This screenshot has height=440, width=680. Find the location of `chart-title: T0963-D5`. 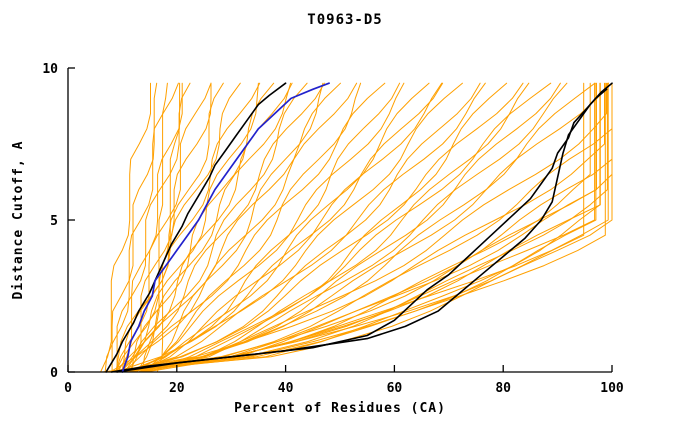

chart-title: T0963-D5 is located at coordinates (344, 20).